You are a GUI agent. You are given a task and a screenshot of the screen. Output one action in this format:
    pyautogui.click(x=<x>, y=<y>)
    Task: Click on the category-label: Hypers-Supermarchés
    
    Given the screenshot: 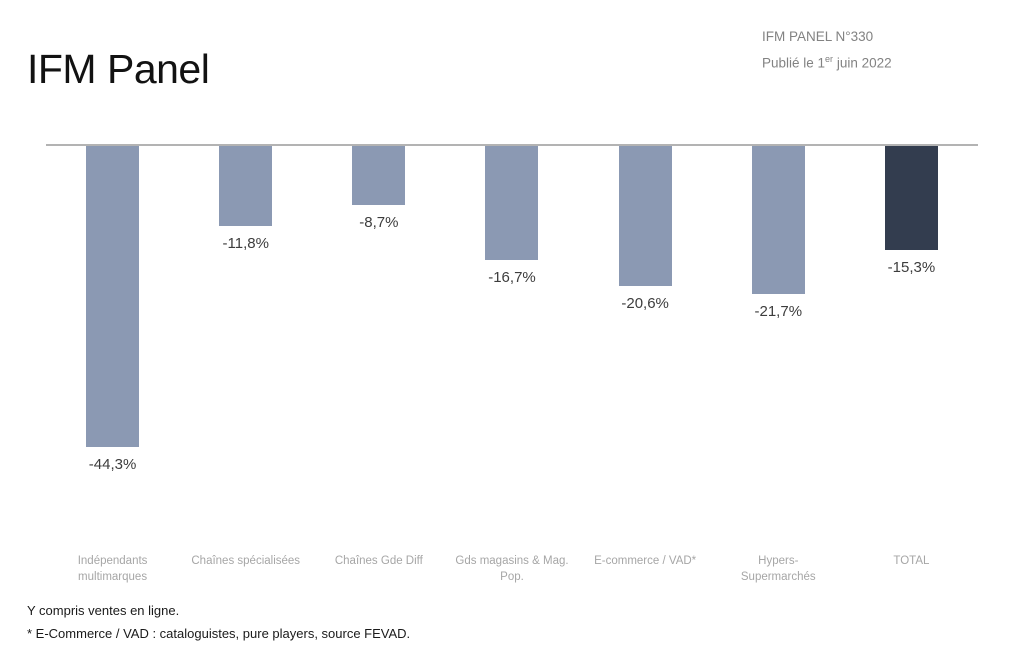 What is the action you would take?
    pyautogui.click(x=778, y=569)
    